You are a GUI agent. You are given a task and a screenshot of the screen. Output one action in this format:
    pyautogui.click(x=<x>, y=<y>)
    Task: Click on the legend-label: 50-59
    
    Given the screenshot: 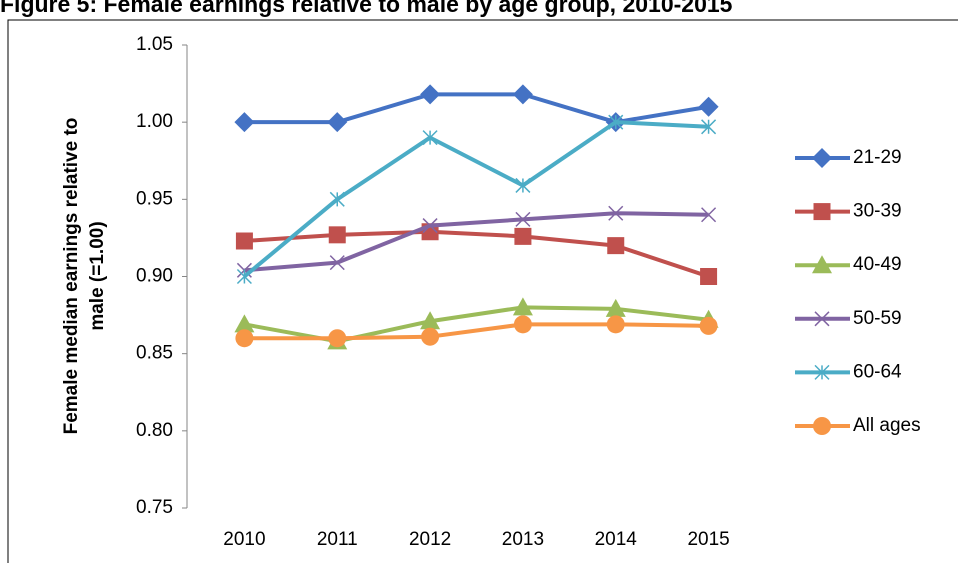 What is the action you would take?
    pyautogui.click(x=877, y=318)
    